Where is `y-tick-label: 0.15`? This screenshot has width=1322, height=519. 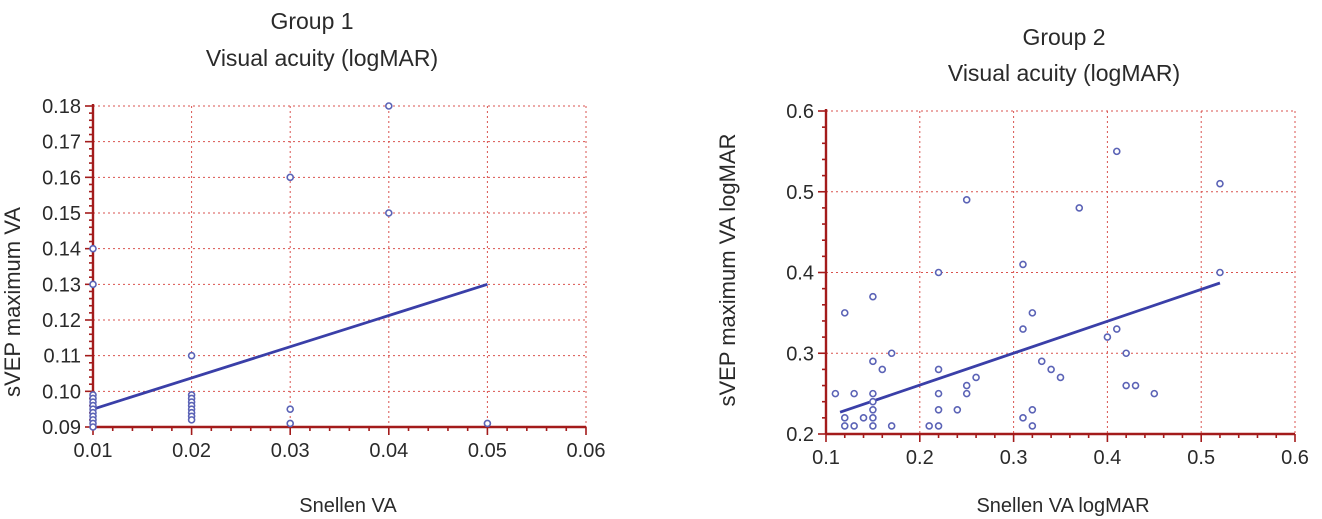
y-tick-label: 0.15 is located at coordinates (61, 214).